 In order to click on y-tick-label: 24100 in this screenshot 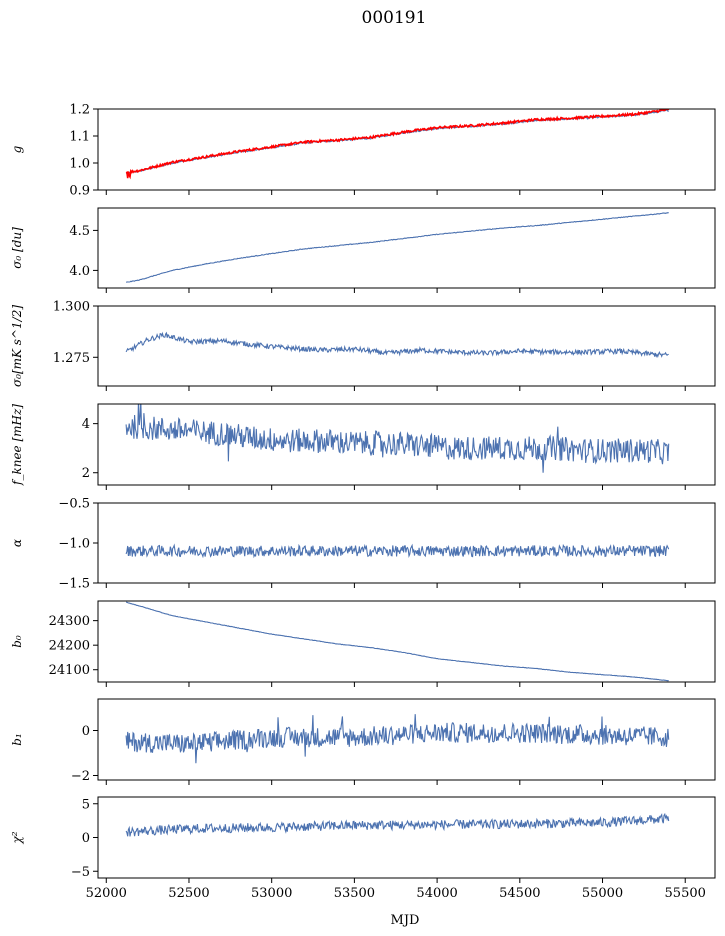, I will do `click(69, 670)`.